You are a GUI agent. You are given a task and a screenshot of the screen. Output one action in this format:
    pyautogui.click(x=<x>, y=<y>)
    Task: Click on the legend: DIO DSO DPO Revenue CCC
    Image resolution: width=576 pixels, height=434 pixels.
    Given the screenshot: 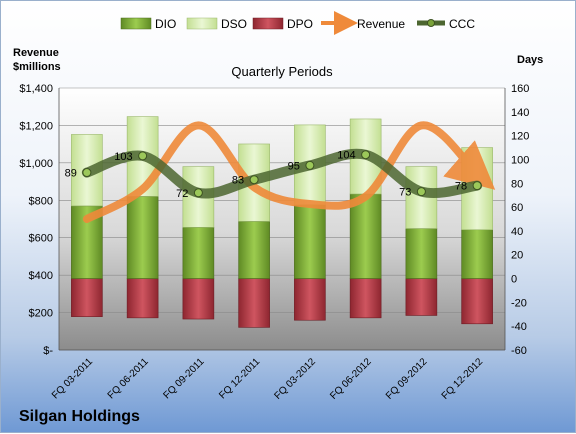 What is the action you would take?
    pyautogui.click(x=297, y=23)
    